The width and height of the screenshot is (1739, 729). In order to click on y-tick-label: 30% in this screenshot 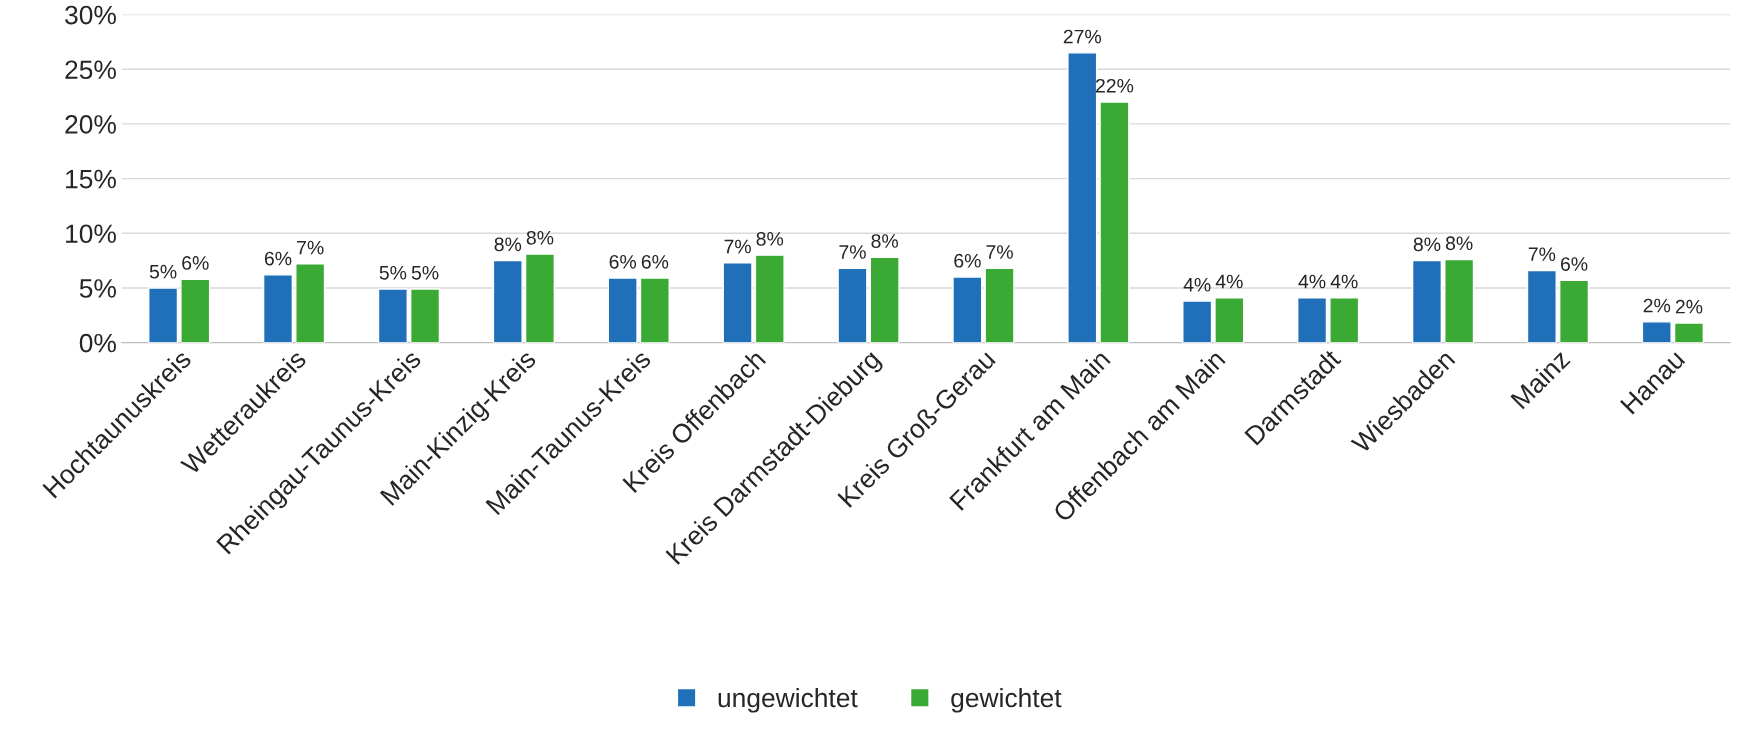, I will do `click(90, 15)`.